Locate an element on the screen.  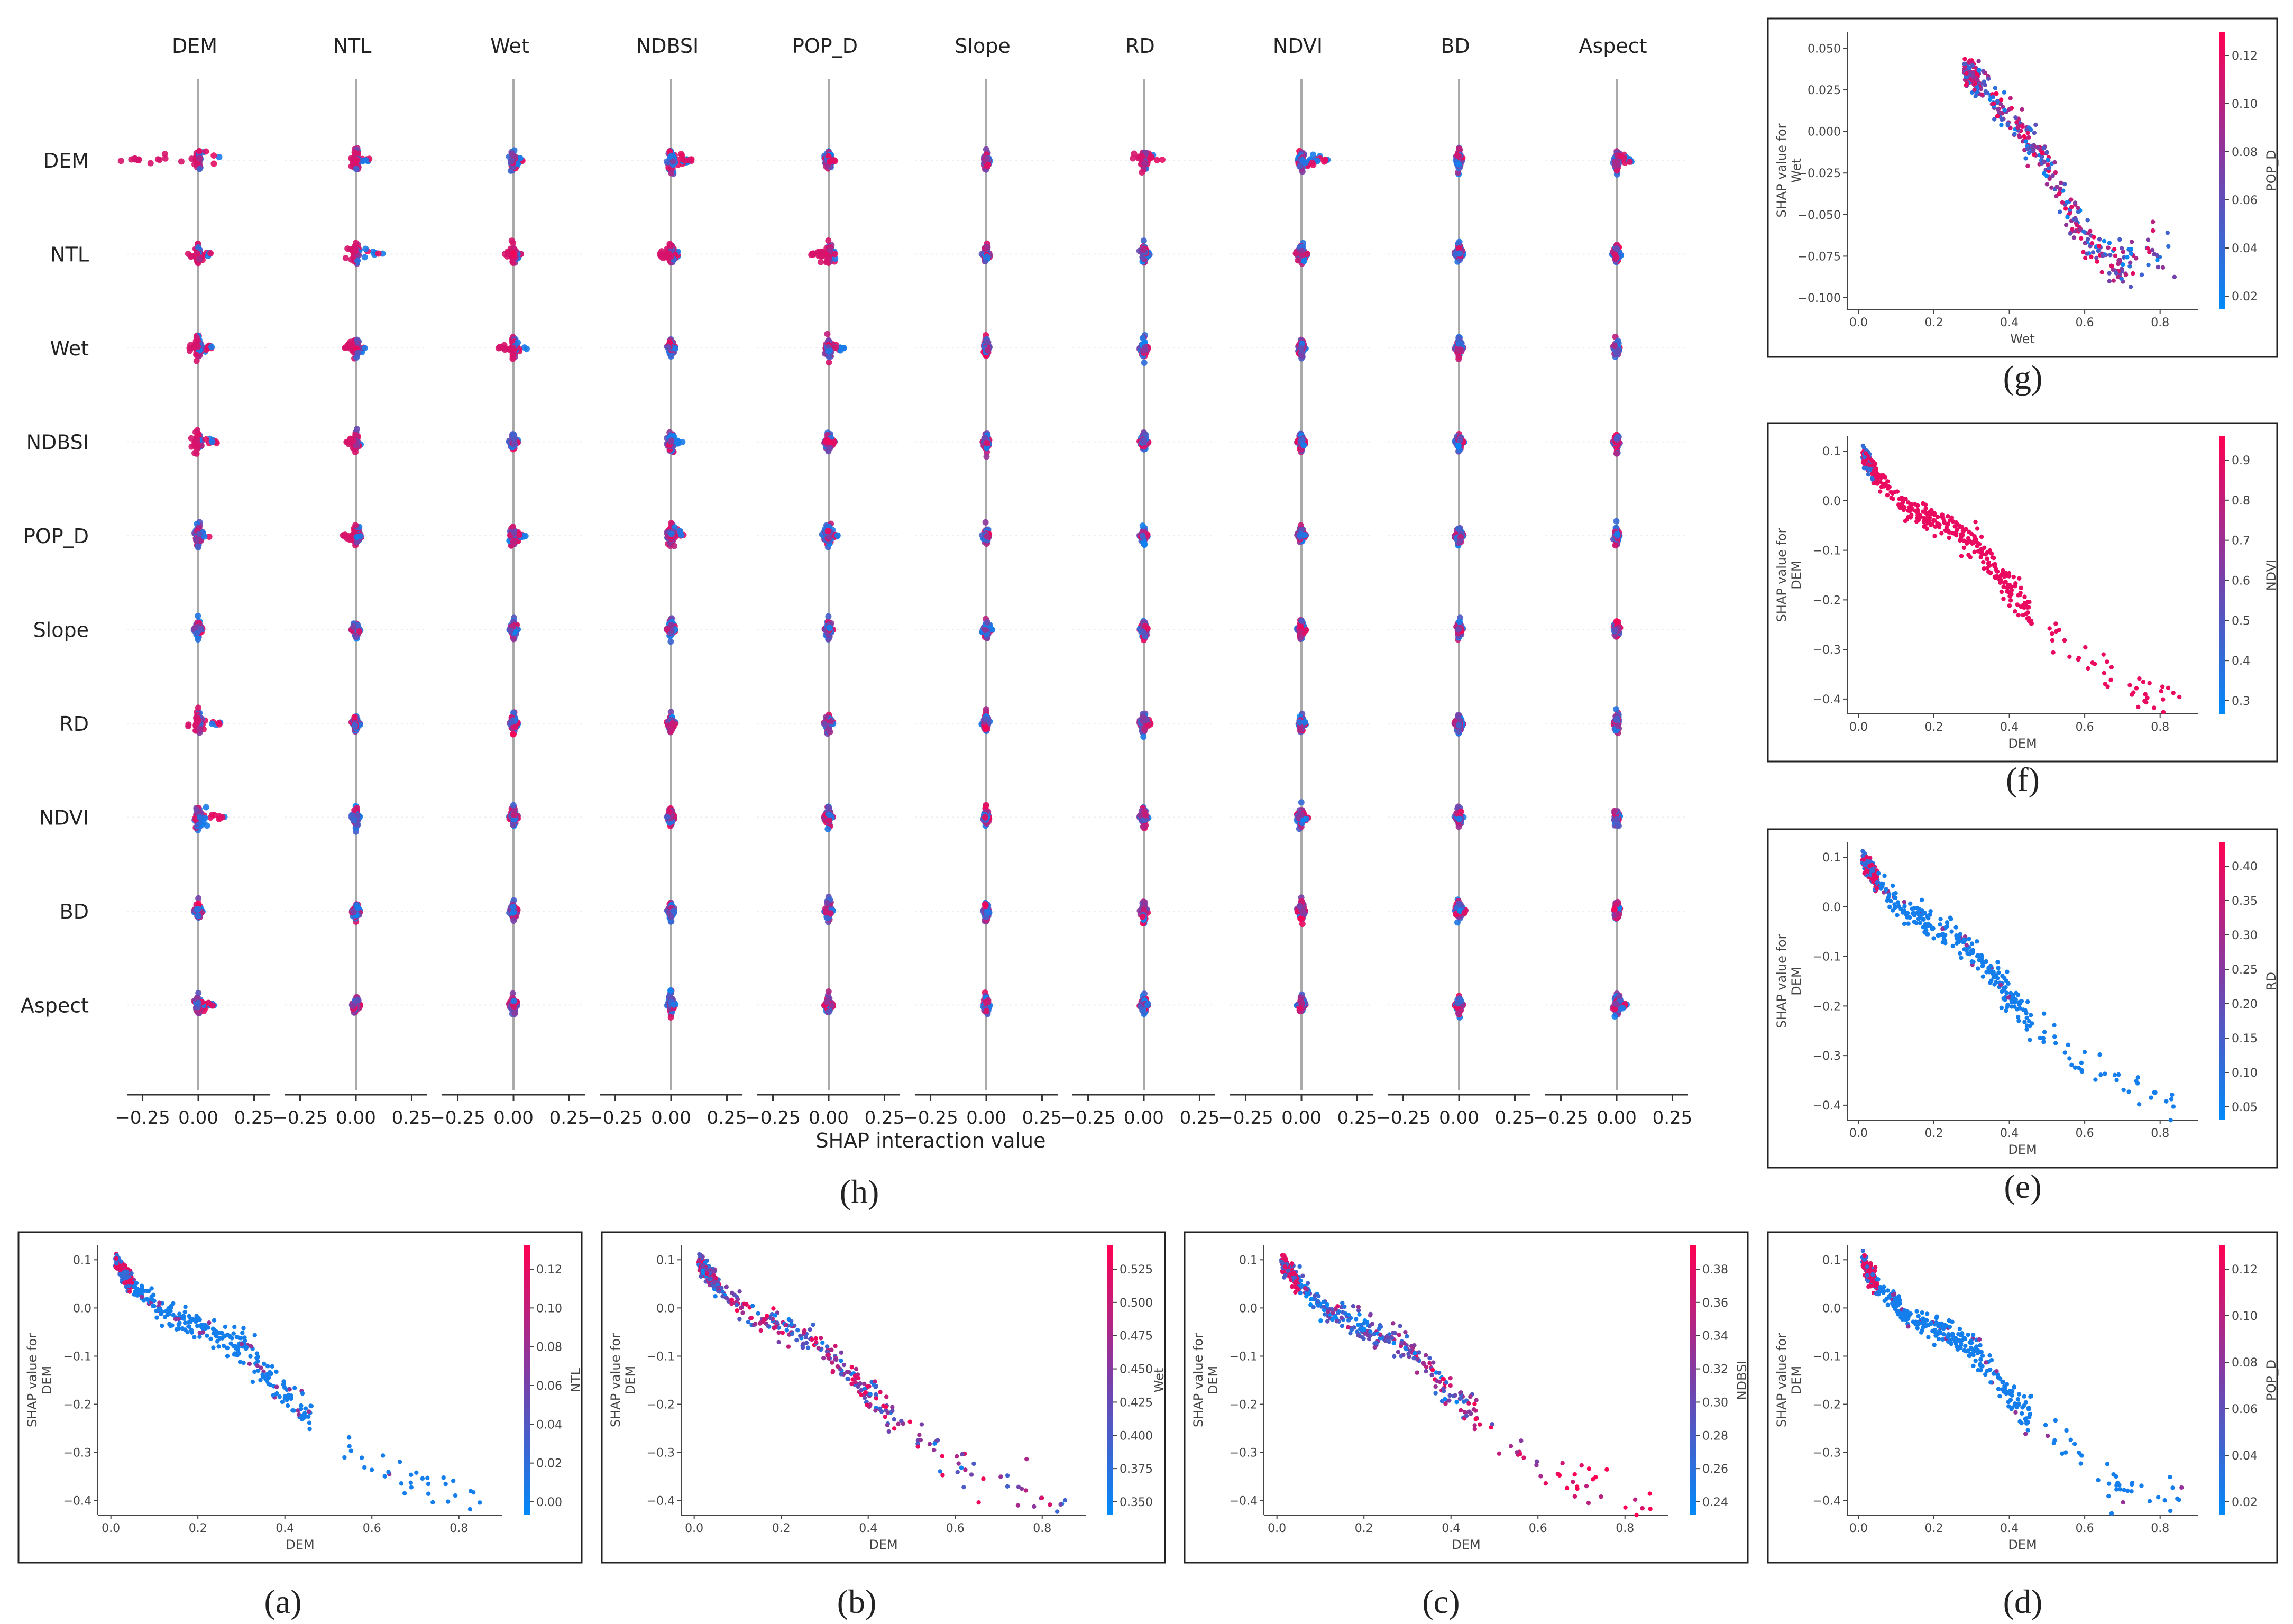
row-label-aspect: Aspect is located at coordinates (55, 1005).